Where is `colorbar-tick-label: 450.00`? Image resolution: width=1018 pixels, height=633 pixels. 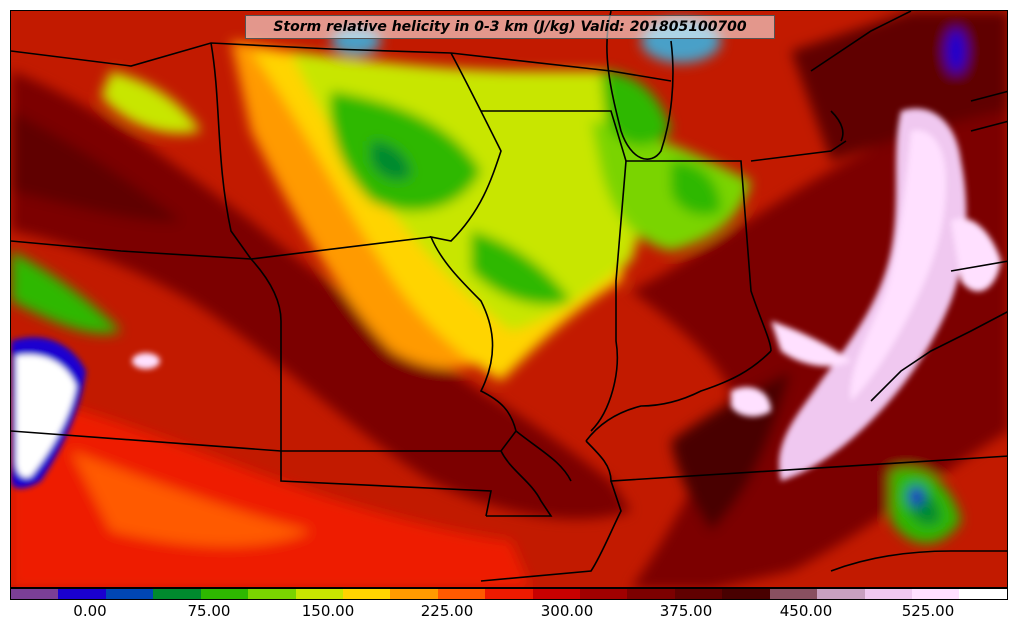
colorbar-tick-label: 450.00 is located at coordinates (806, 611).